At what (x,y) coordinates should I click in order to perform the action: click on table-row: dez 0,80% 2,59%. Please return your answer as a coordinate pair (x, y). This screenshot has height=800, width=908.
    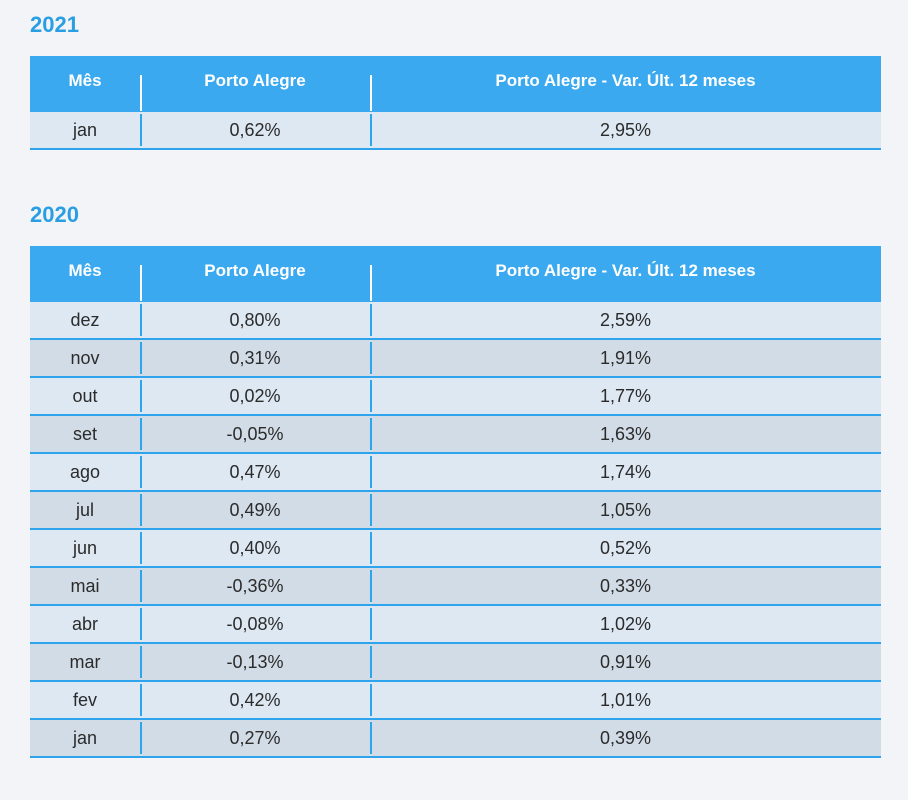
    Looking at the image, I should click on (455, 321).